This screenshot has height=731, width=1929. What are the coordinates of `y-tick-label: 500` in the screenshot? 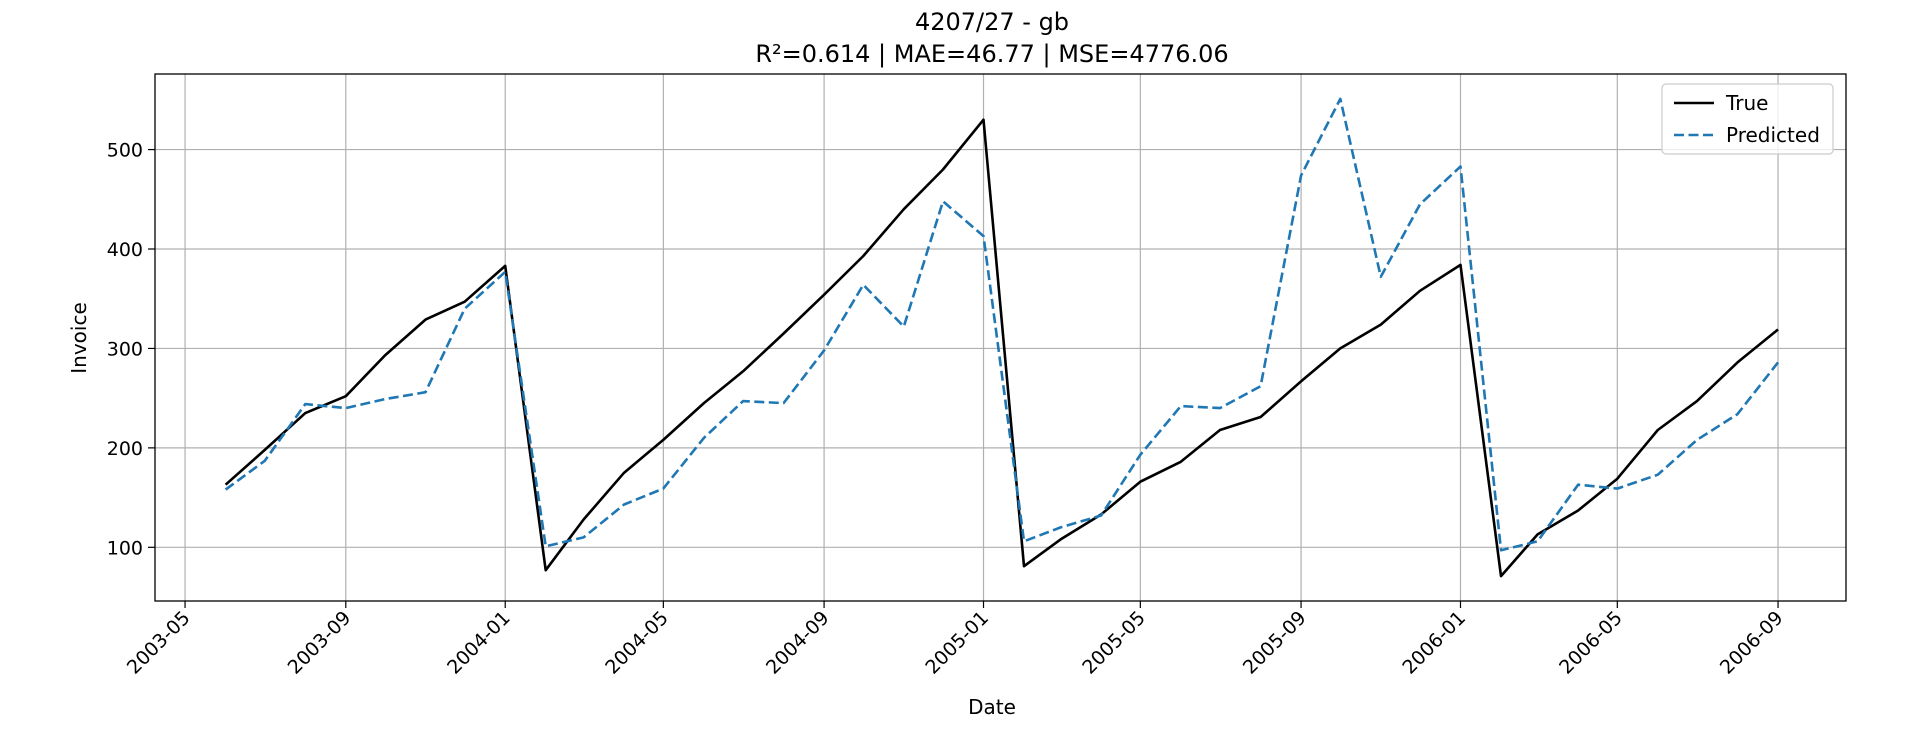 It's located at (125, 151).